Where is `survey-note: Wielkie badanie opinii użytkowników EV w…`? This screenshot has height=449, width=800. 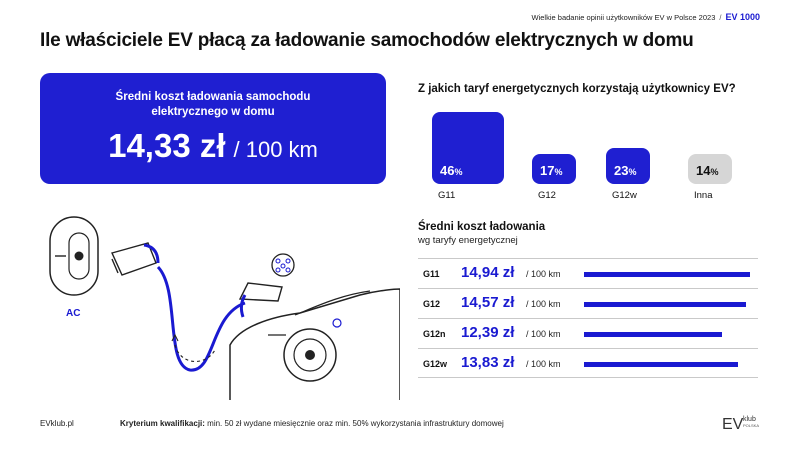 survey-note: Wielkie badanie opinii użytkowników EV w… is located at coordinates (623, 17).